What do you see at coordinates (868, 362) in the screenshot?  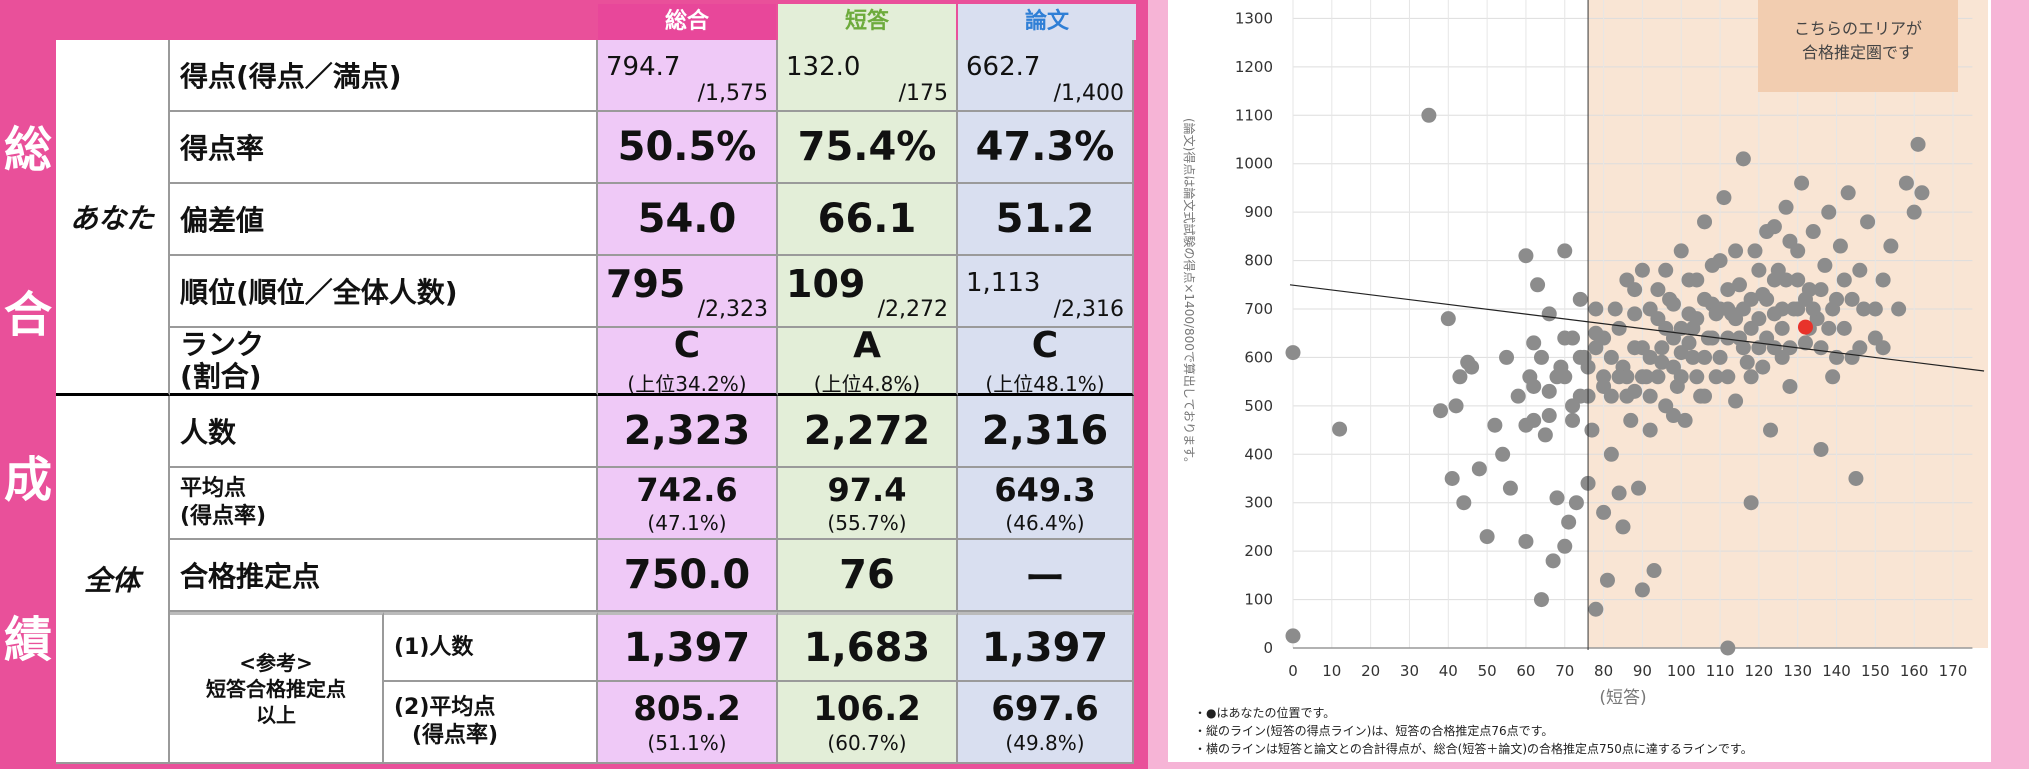 I see `rank-tan: A (上位4.8%)` at bounding box center [868, 362].